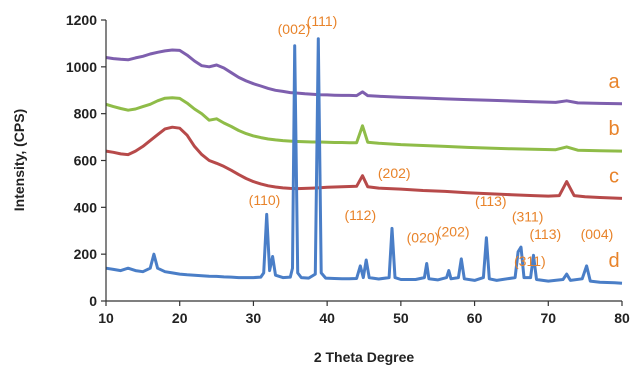  I want to click on y-tick-label: 200, so click(86, 254).